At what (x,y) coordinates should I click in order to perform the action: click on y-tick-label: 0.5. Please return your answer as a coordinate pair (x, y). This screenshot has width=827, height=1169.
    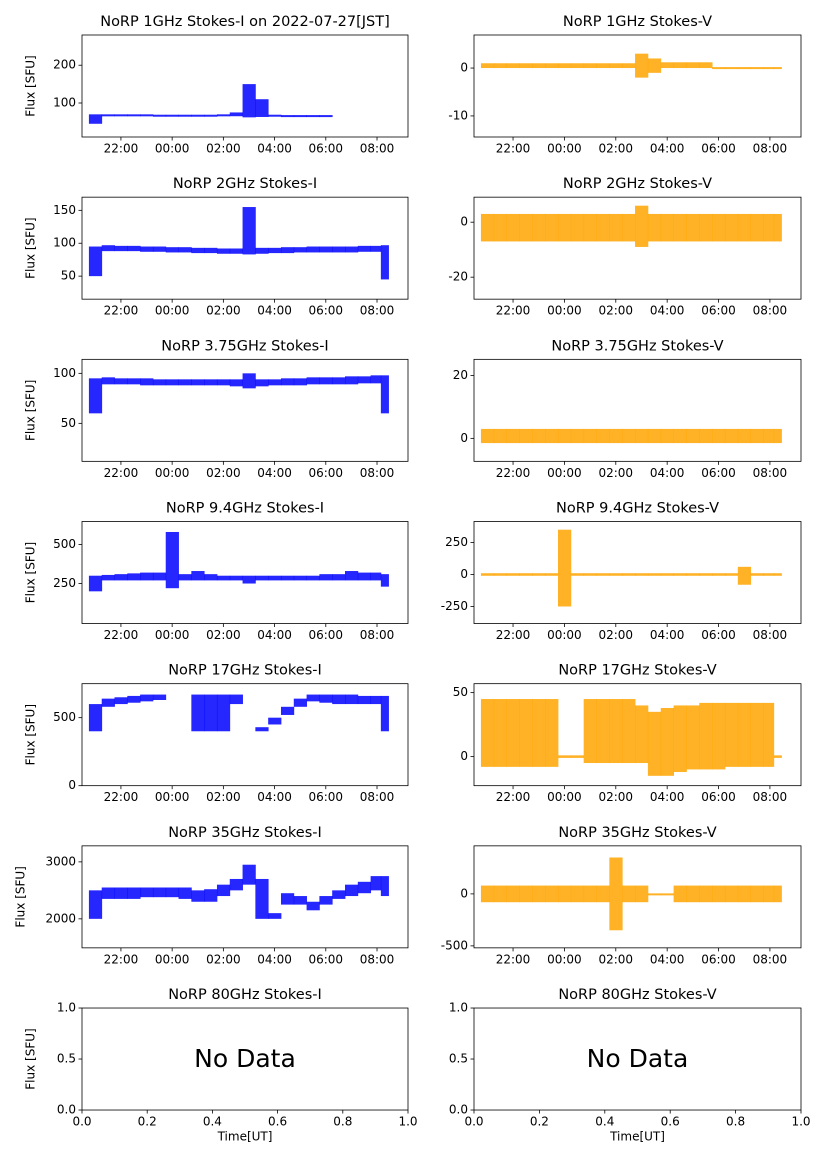
    Looking at the image, I should click on (66, 1059).